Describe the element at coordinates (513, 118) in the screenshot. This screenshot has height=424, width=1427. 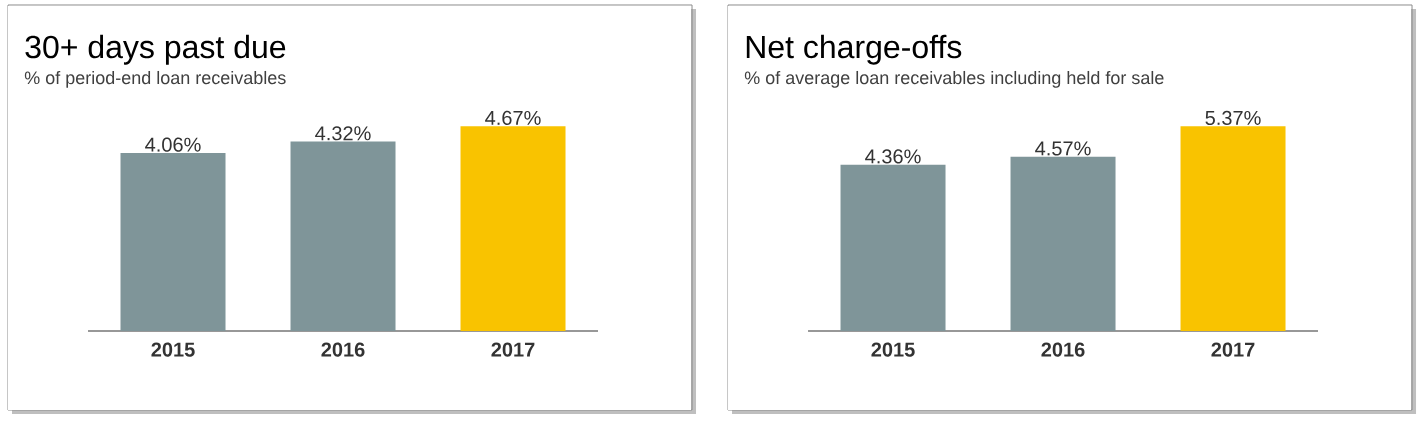
I see `data-label: 4.67%` at that location.